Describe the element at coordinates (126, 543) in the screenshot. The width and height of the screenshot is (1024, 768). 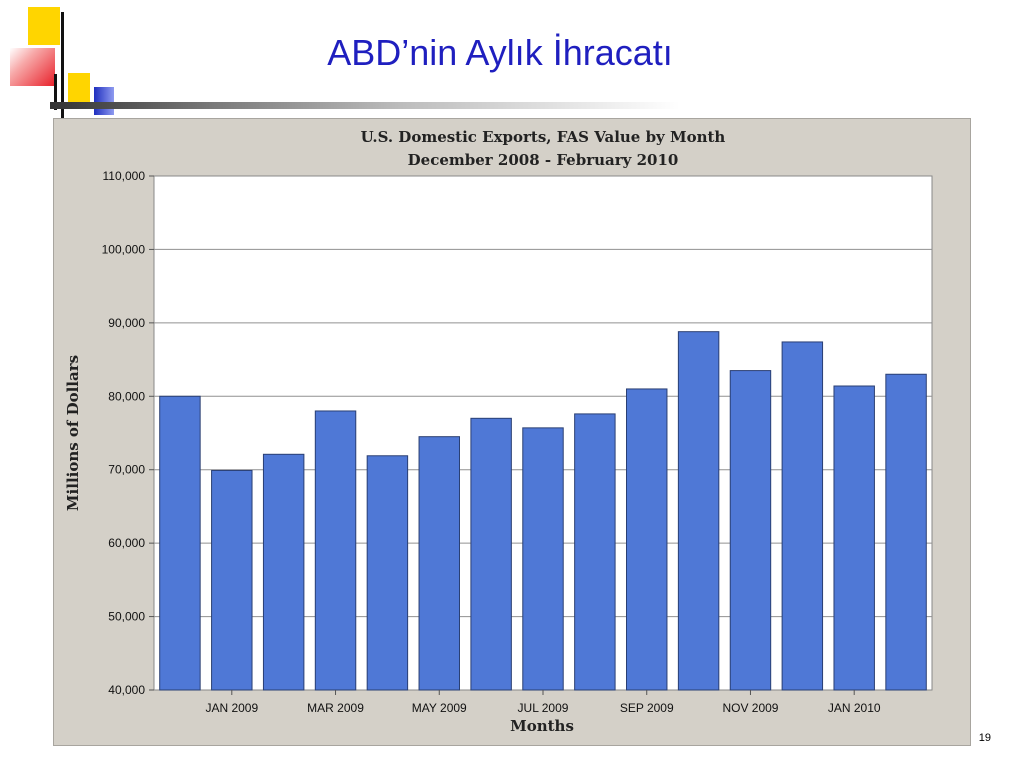
I see `y-tick-label: 60,000` at that location.